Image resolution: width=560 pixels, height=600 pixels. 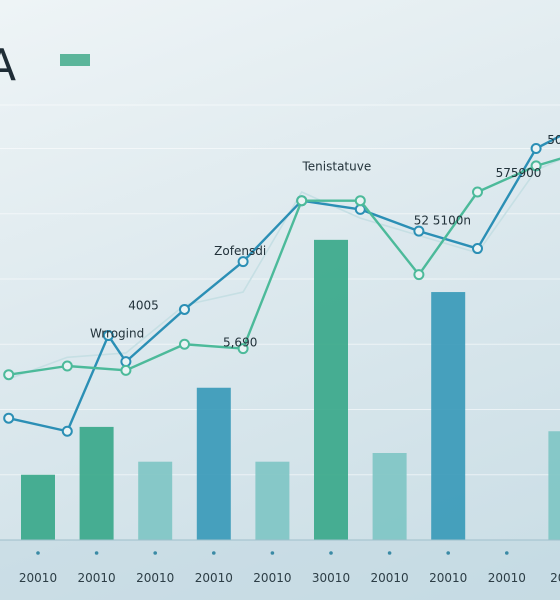 I want to click on header-glyph: A, so click(x=8, y=65).